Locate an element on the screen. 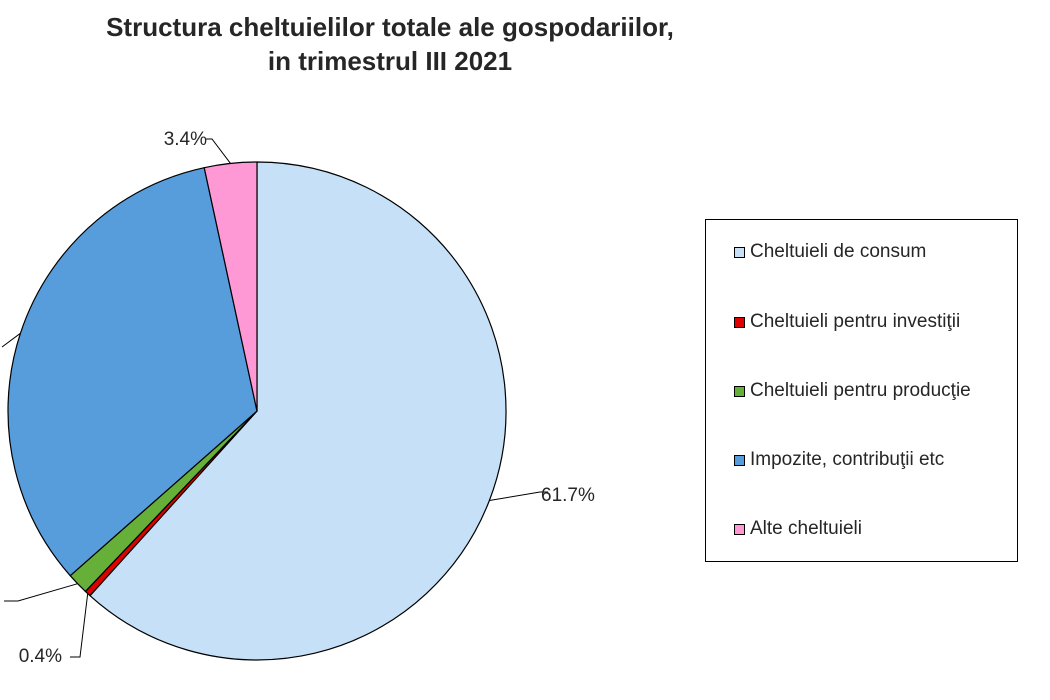 The image size is (1050, 700). legend-label-productie: Cheltuieli pentru producţie is located at coordinates (860, 390).